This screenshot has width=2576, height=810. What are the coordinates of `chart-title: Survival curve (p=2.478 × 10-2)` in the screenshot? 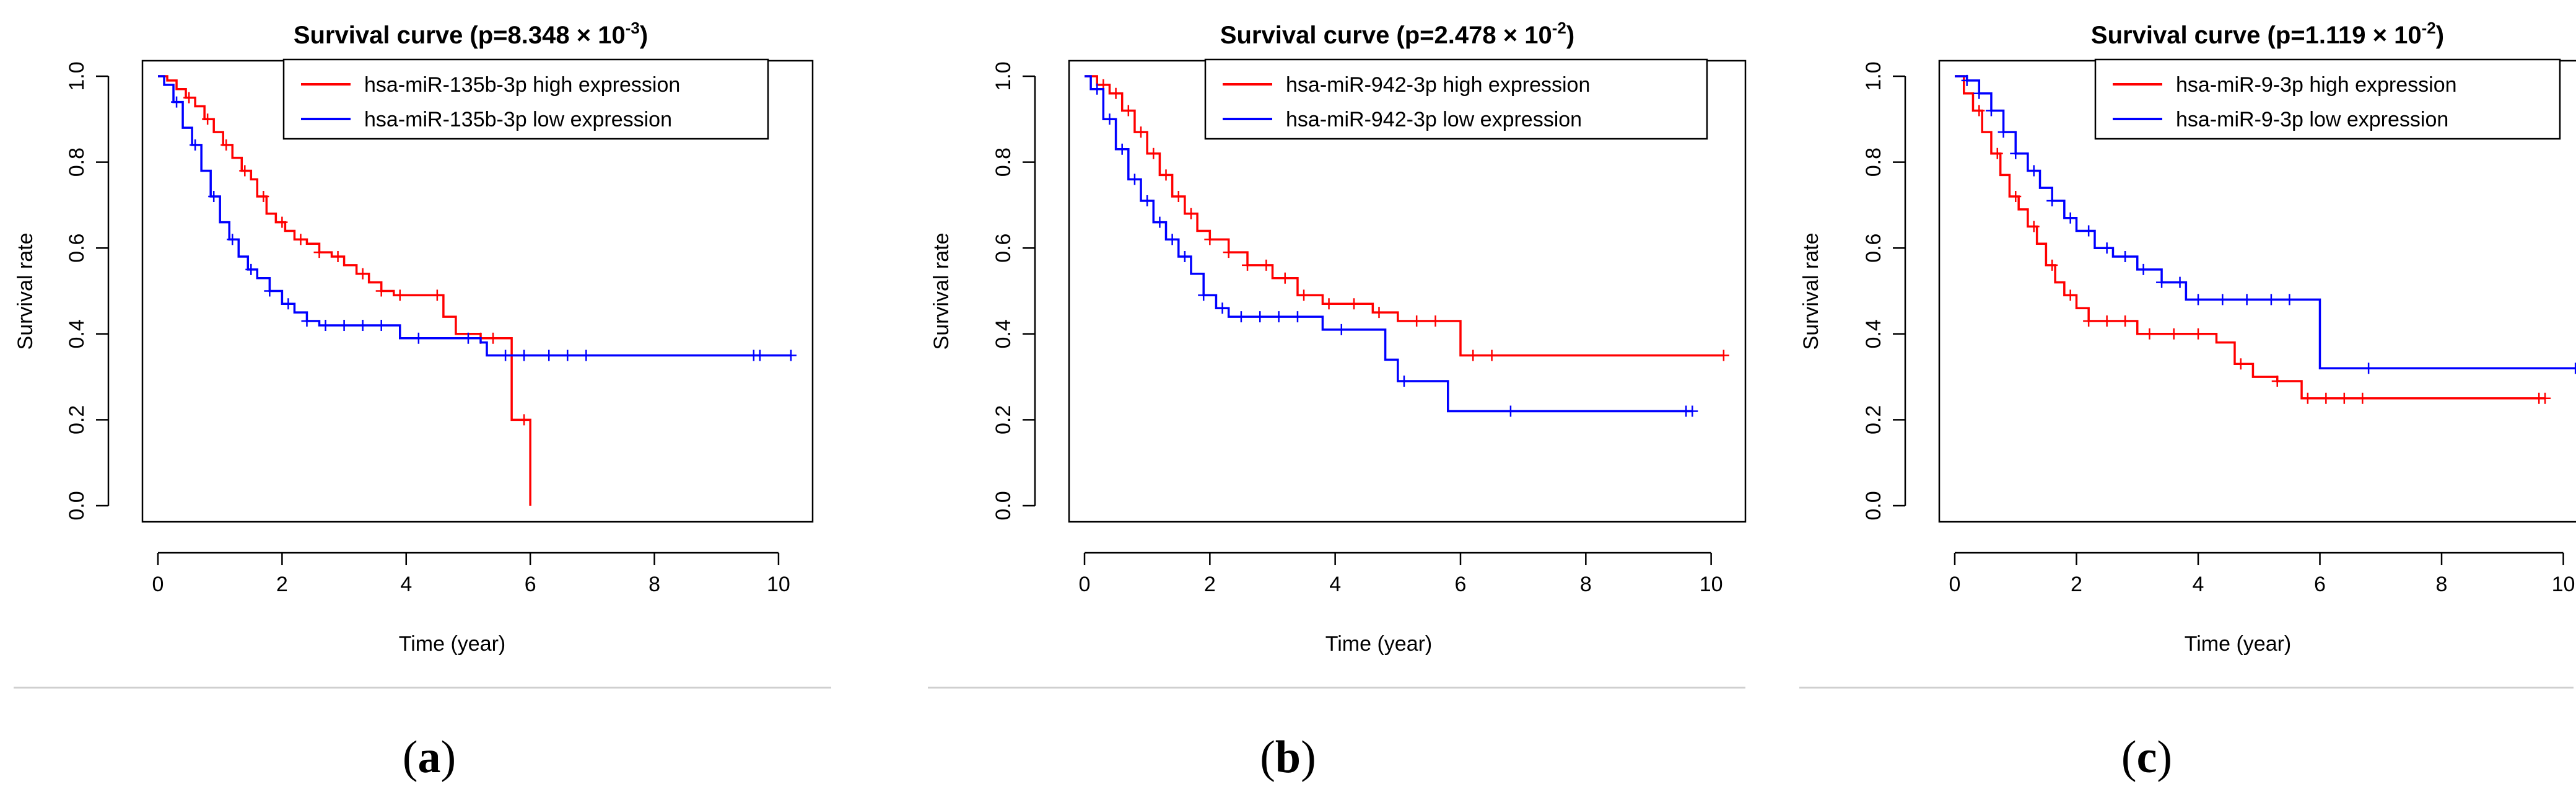 It's located at (1397, 34).